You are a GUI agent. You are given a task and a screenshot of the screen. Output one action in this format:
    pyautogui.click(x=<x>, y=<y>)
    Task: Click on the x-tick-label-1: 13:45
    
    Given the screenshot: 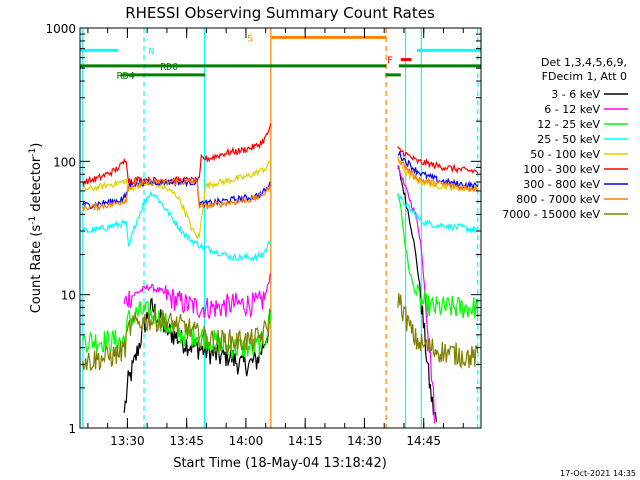 What is the action you would take?
    pyautogui.click(x=186, y=441)
    